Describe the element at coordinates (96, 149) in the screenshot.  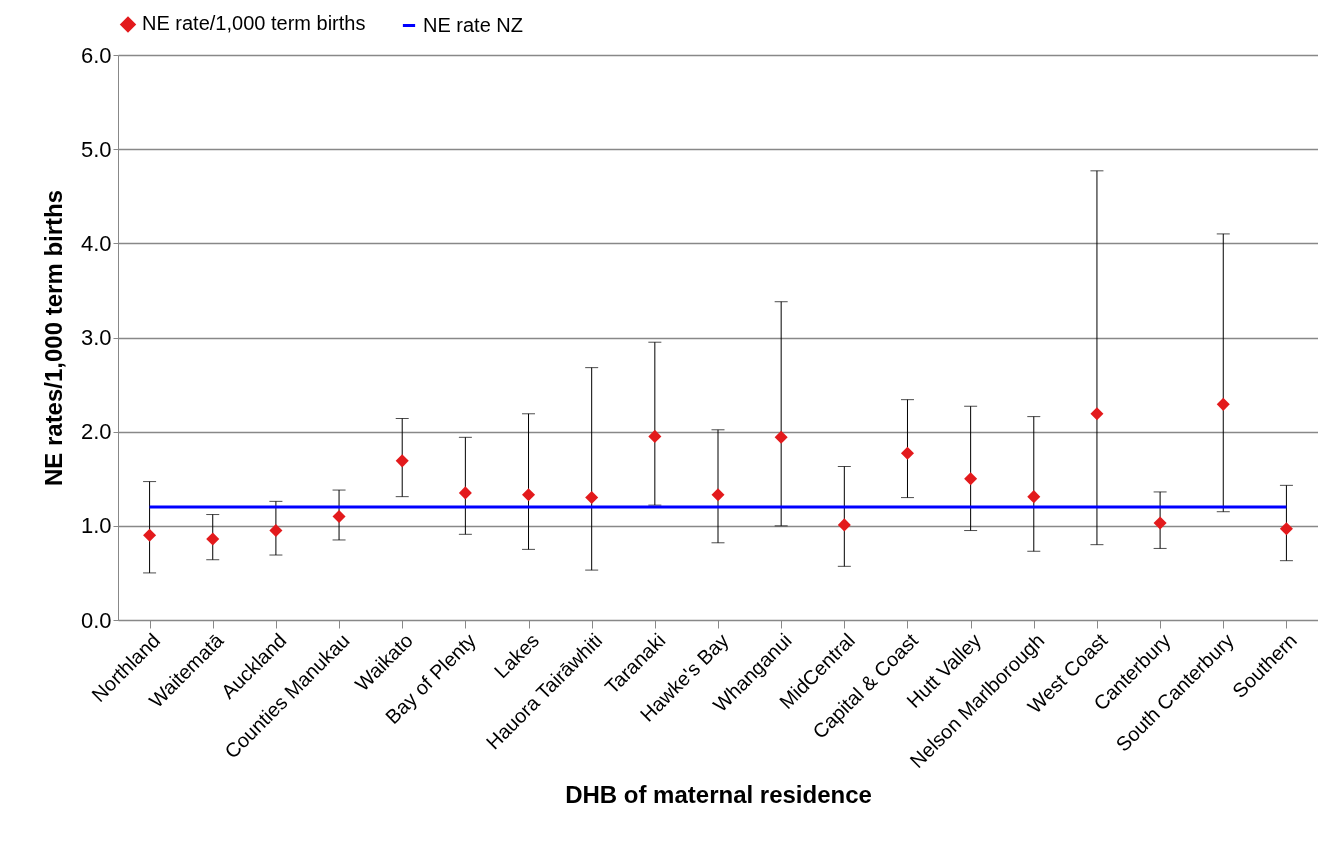
I see `y-tick-label: 5.0` at that location.